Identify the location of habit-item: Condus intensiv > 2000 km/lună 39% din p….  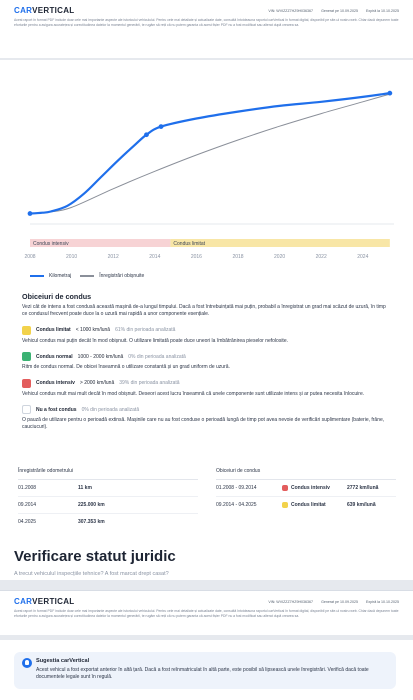
(206, 388).